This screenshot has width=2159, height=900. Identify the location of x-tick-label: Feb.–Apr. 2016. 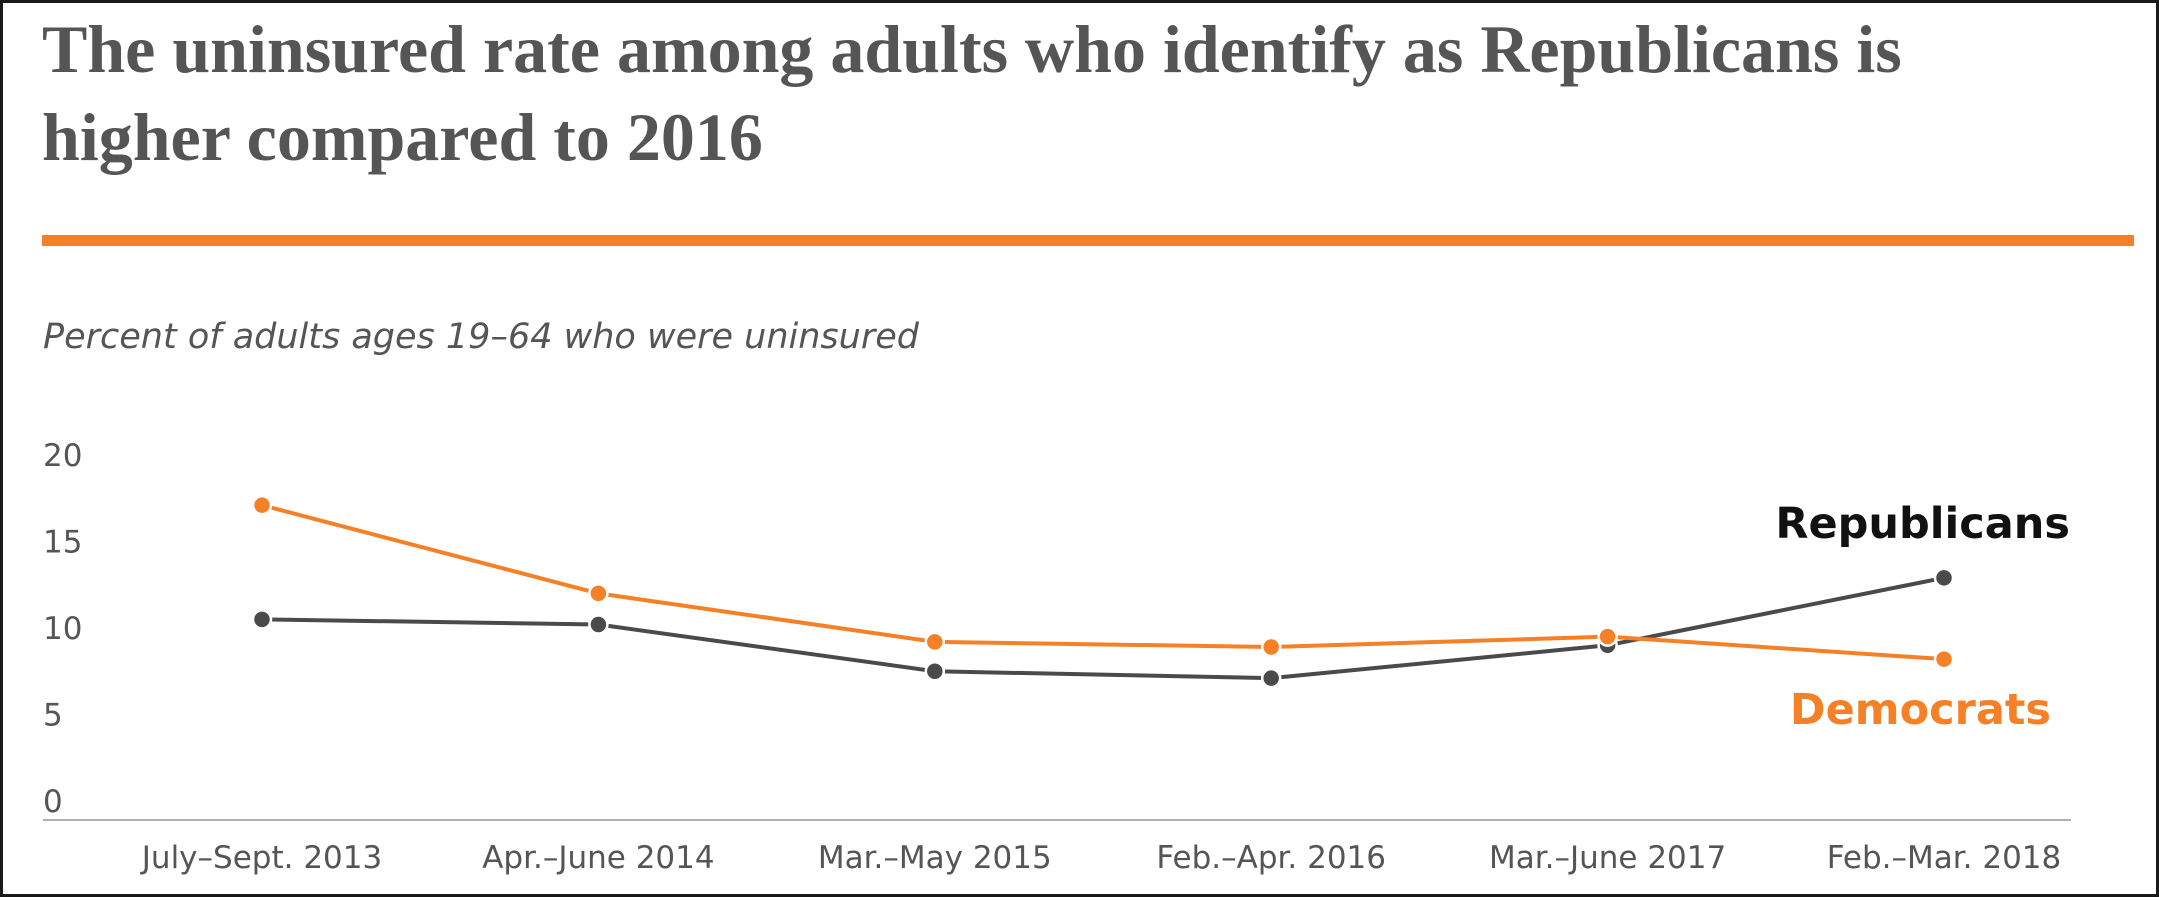
(1271, 858).